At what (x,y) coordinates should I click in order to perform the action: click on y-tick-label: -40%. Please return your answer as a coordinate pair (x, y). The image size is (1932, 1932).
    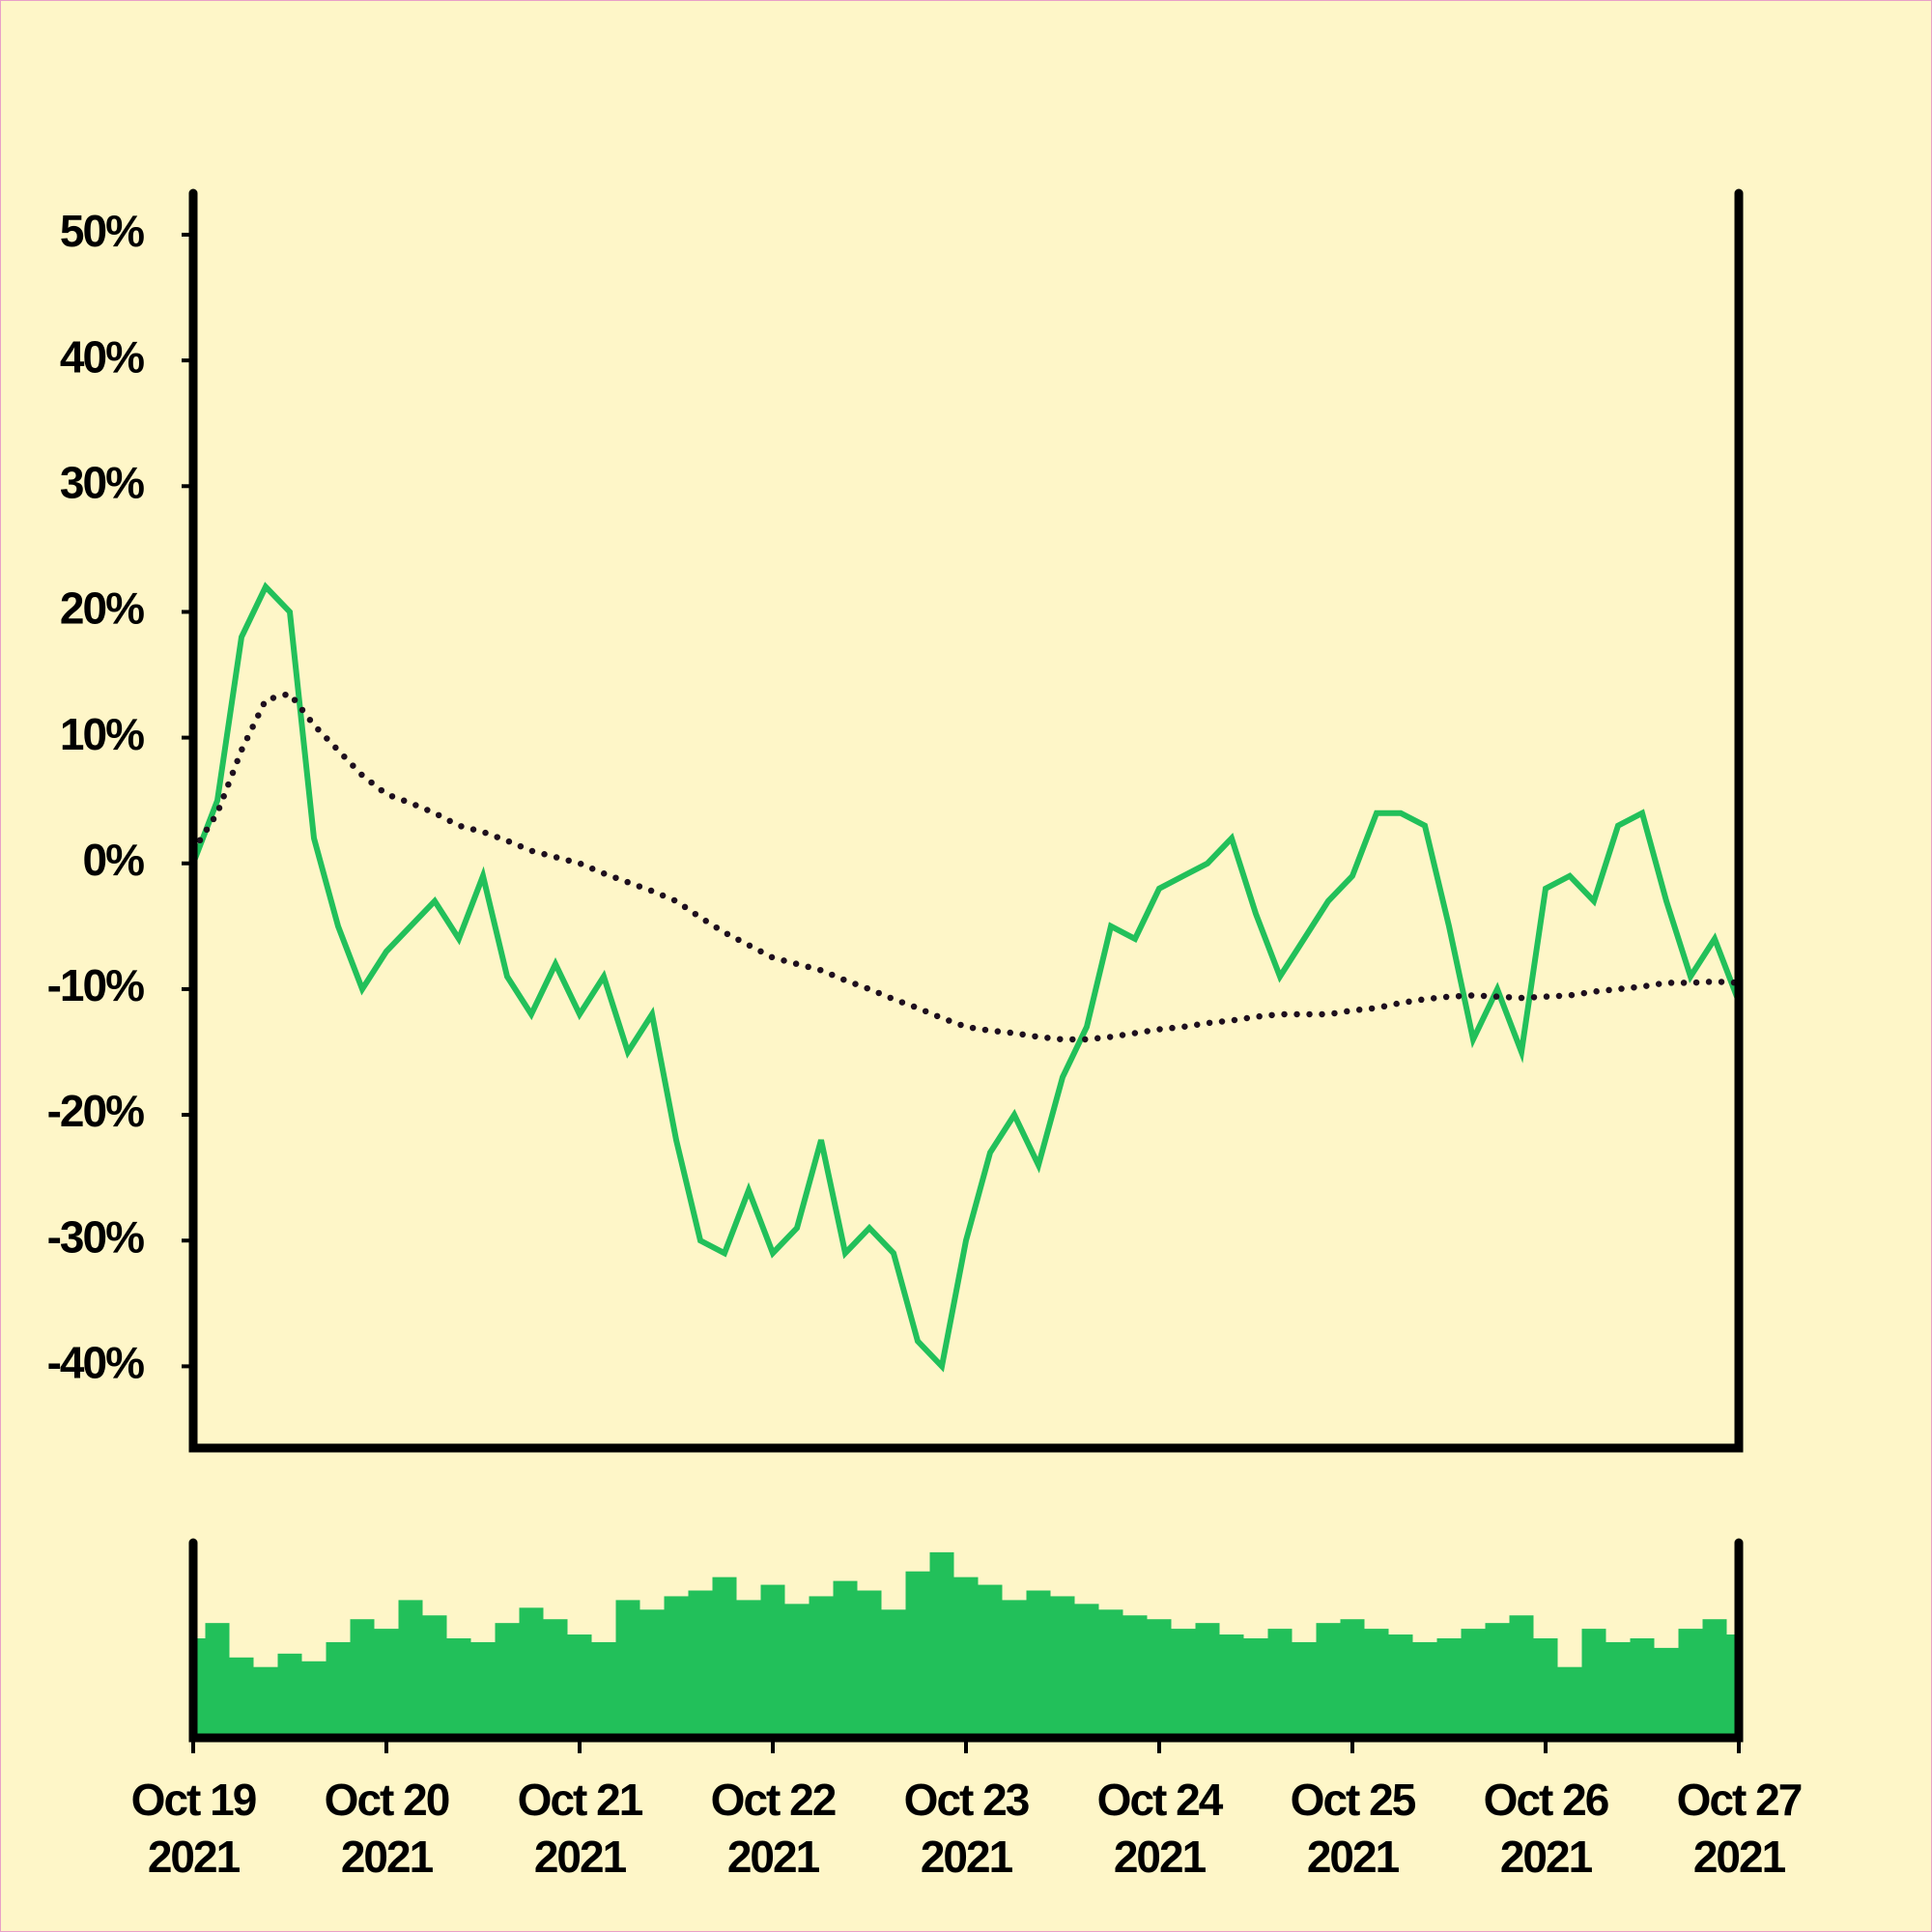
    Looking at the image, I should click on (95, 1363).